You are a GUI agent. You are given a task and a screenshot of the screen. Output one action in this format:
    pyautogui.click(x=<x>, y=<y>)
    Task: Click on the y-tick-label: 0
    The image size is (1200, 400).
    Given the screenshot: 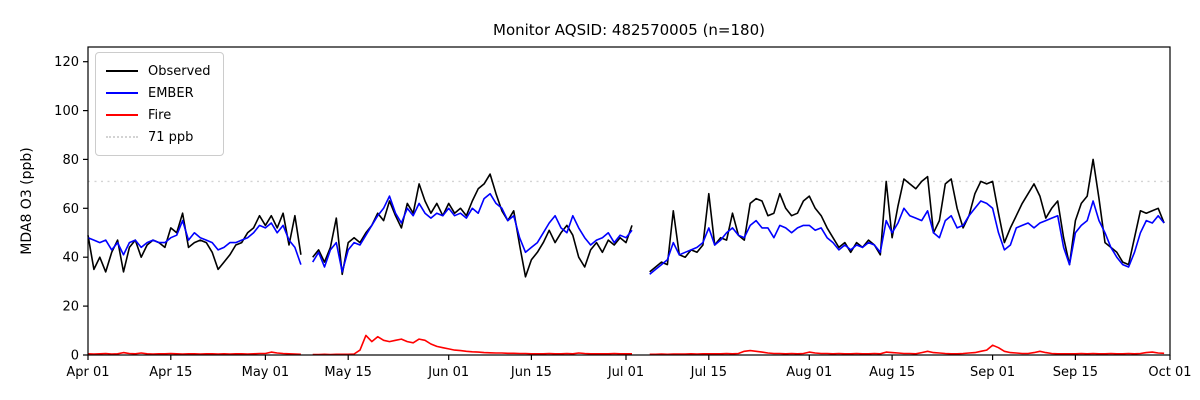 What is the action you would take?
    pyautogui.click(x=75, y=356)
    